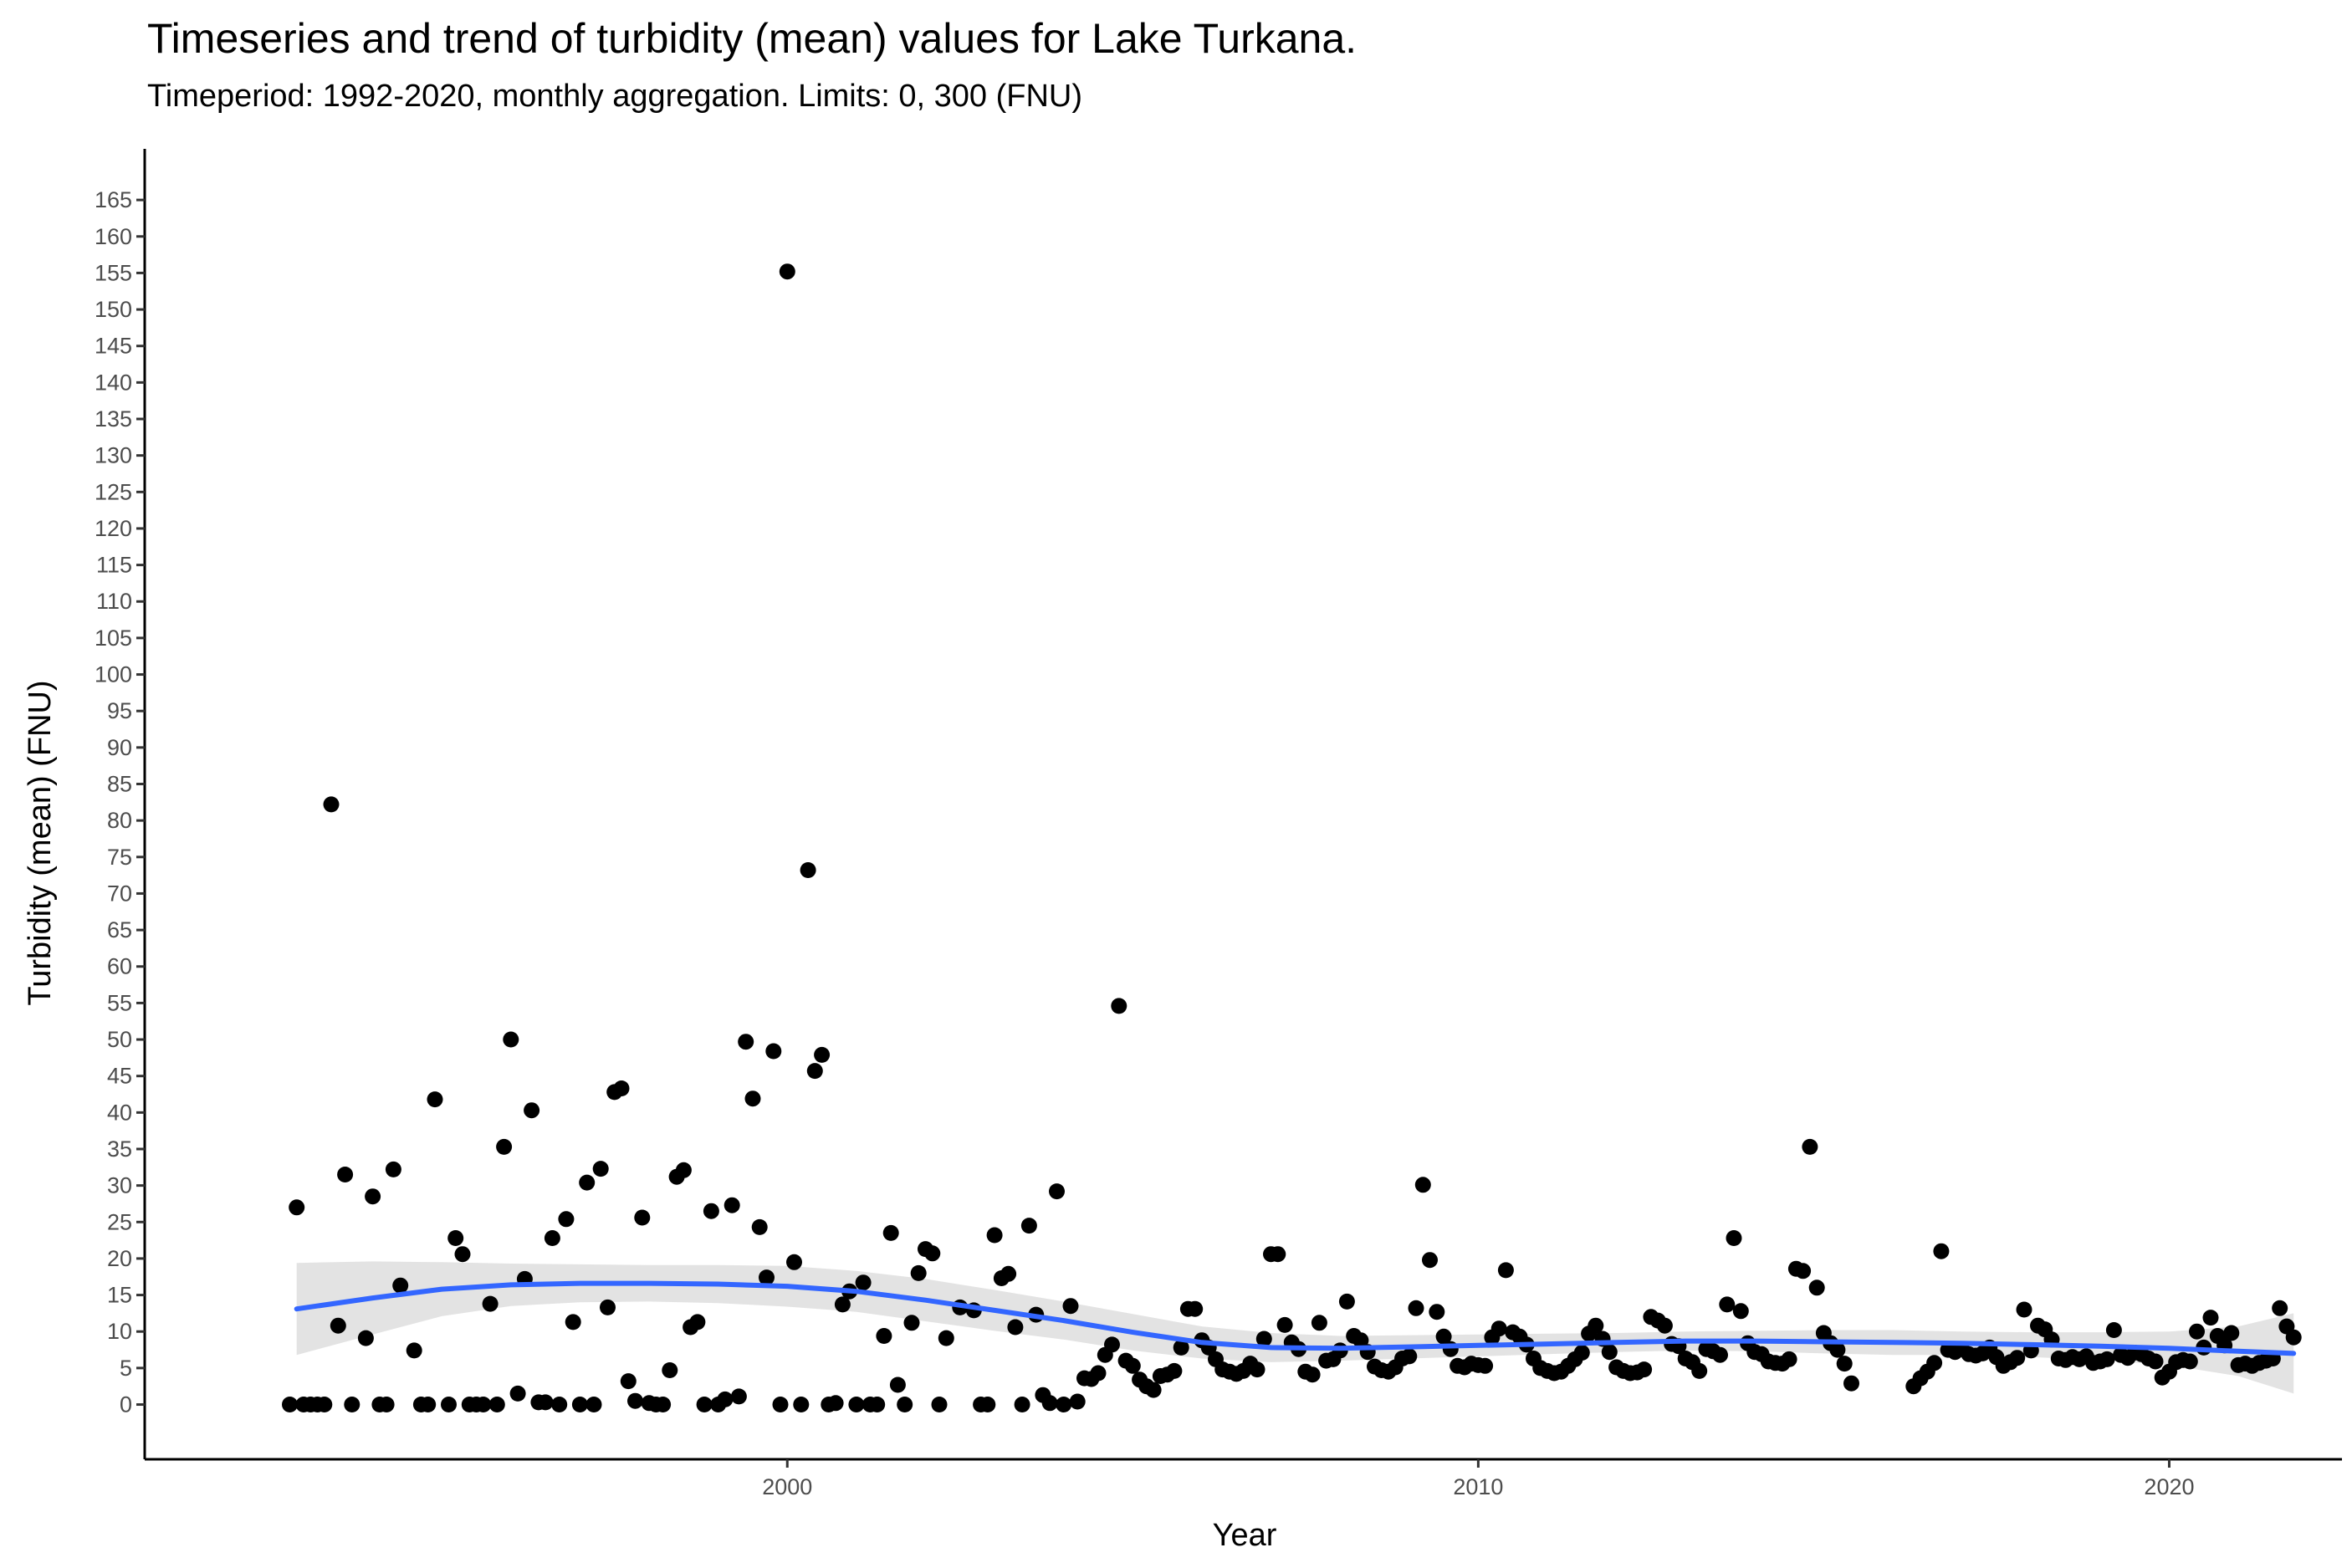 This screenshot has width=2352, height=1568. Describe the element at coordinates (119, 1221) in the screenshot. I see `y-tick-label: 25` at that location.